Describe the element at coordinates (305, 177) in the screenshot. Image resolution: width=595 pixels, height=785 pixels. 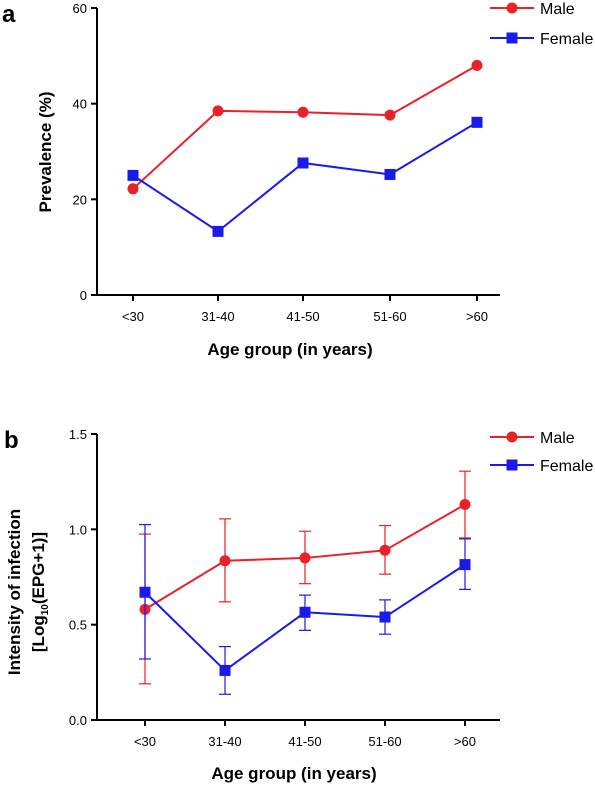
I see `series-line-female` at that location.